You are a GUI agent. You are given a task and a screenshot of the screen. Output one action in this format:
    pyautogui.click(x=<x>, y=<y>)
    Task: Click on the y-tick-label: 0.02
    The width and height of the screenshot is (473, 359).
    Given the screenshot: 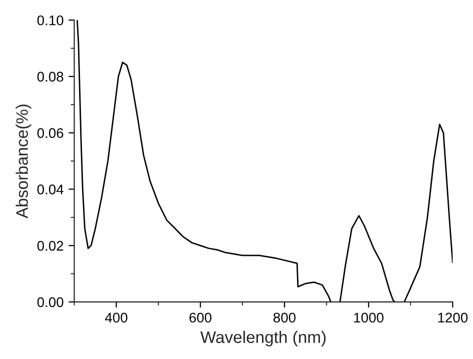 What is the action you would take?
    pyautogui.click(x=50, y=245)
    